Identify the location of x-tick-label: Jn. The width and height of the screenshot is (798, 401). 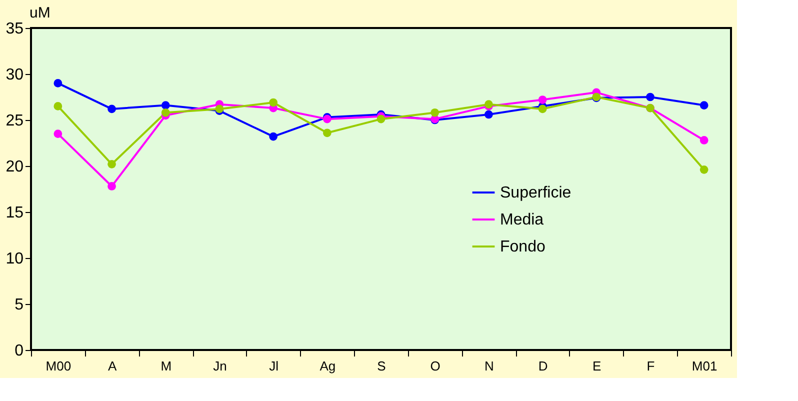
(220, 366).